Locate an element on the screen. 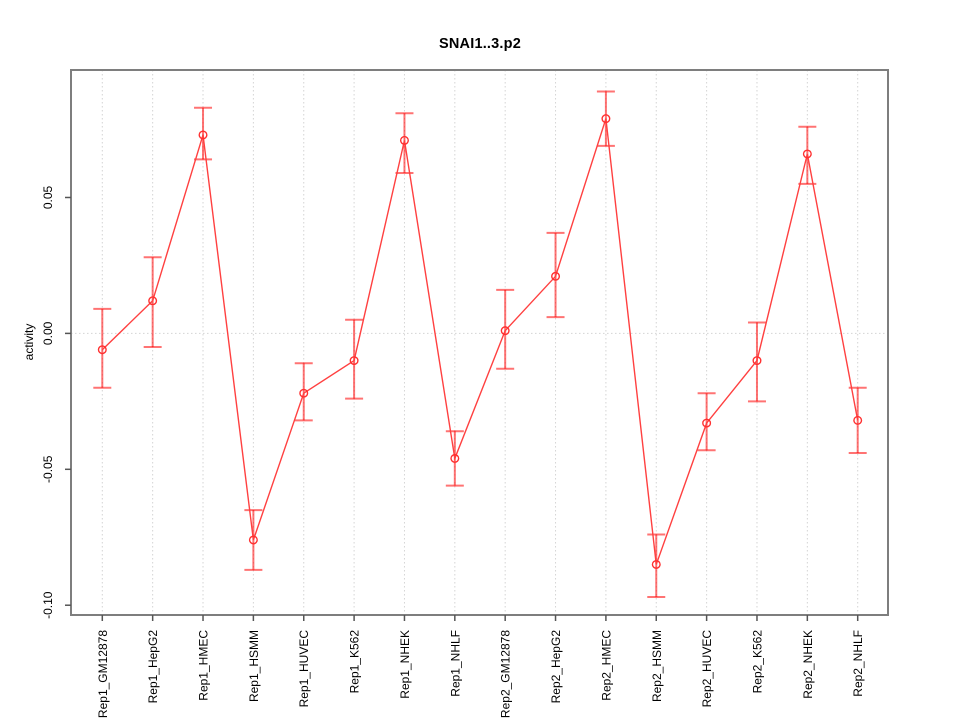  chart-title: SNAI1..3.p2 is located at coordinates (480, 44).